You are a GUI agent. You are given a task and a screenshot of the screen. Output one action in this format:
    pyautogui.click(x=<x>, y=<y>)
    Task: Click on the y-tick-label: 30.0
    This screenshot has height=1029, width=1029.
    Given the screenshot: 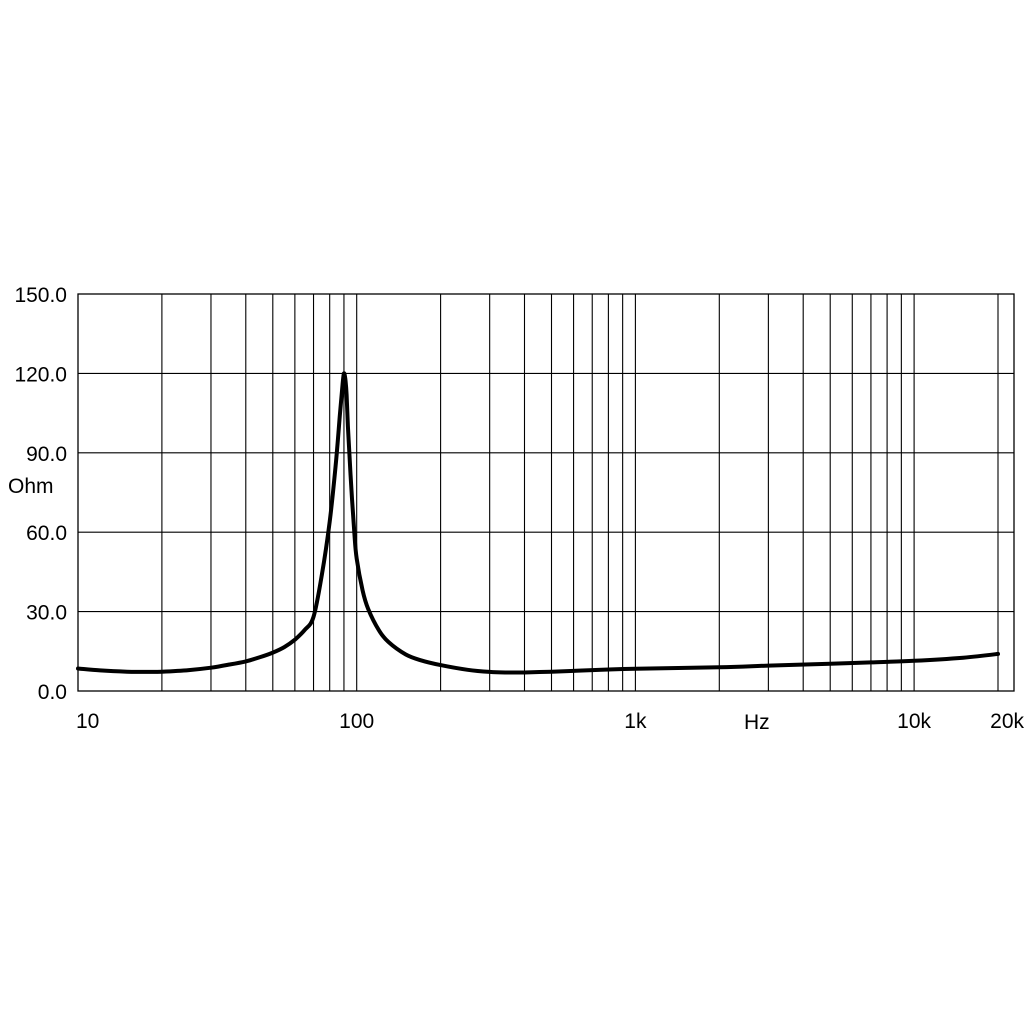 What is the action you would take?
    pyautogui.click(x=46, y=613)
    